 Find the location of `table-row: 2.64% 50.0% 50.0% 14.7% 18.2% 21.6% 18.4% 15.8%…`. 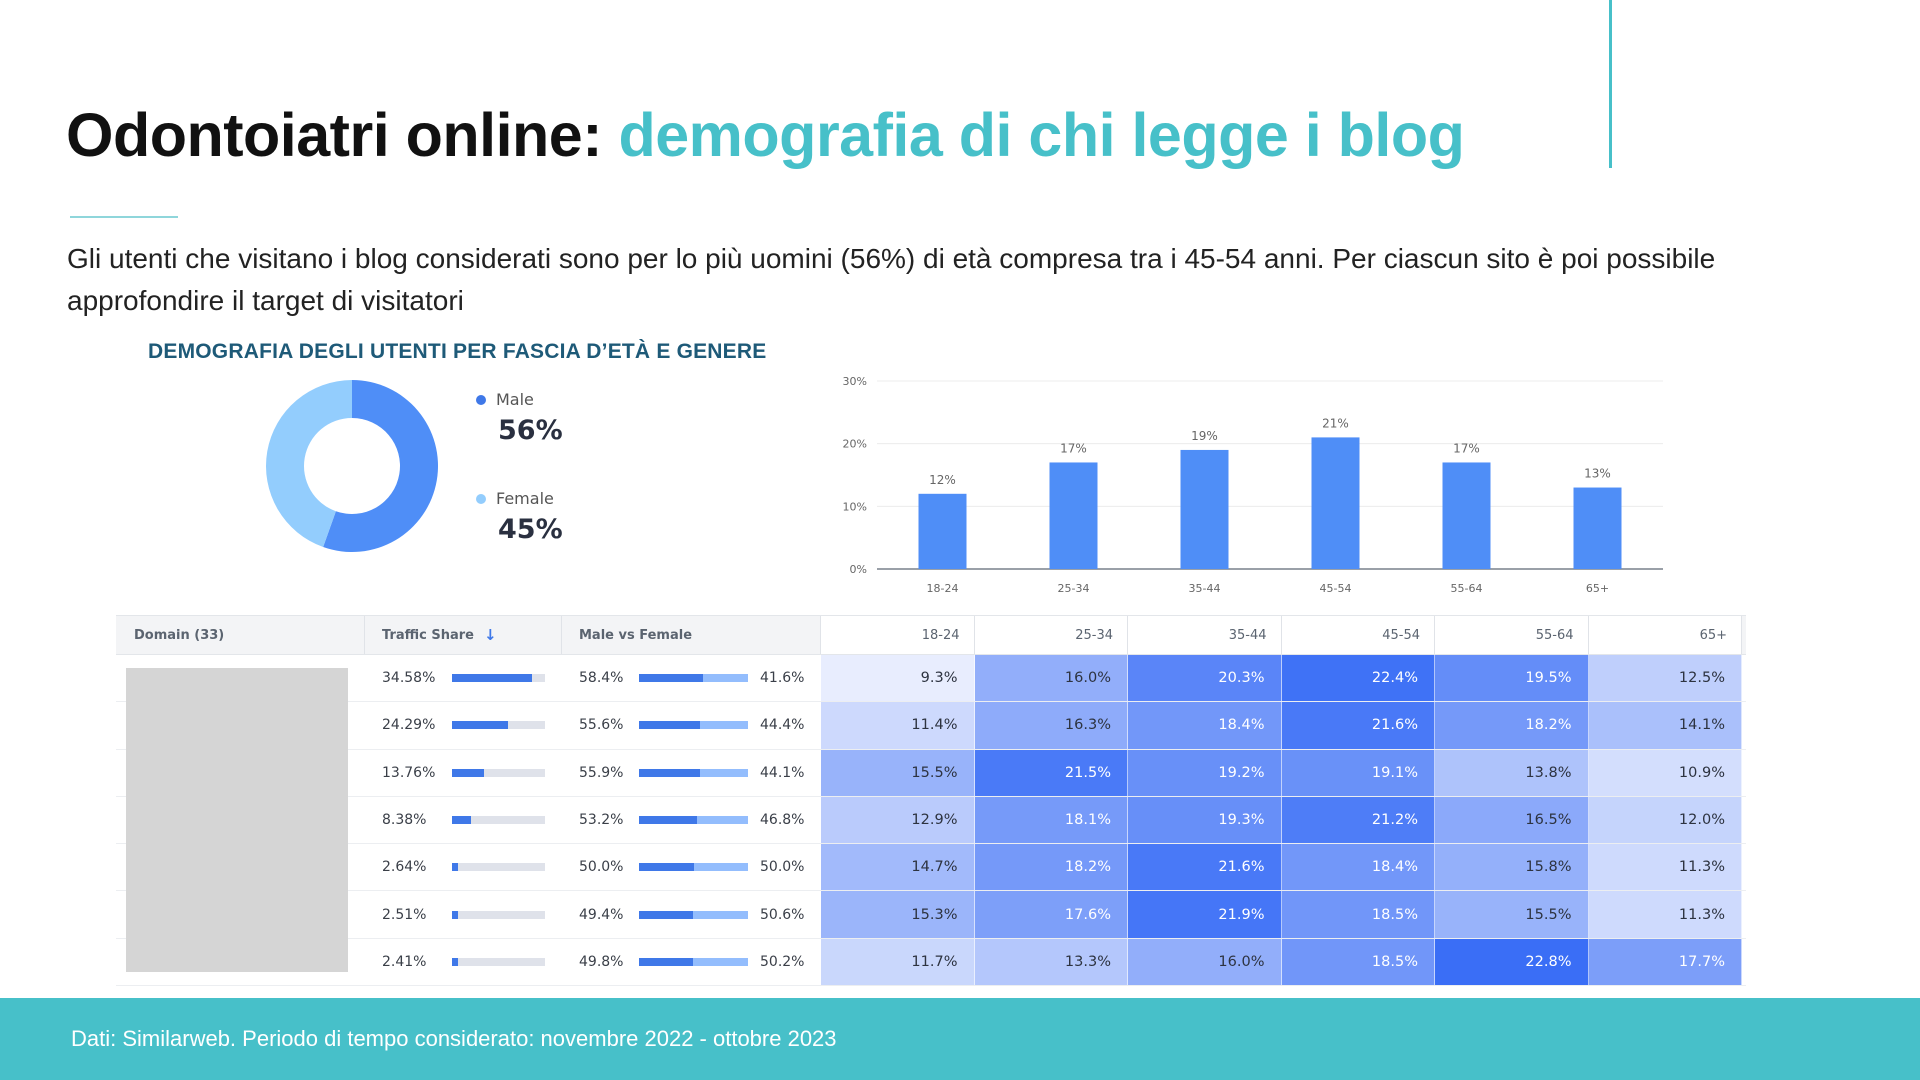

table-row: 2.64% 50.0% 50.0% 14.7% 18.2% 21.6% 18.4% 15.8%… is located at coordinates (931, 868).